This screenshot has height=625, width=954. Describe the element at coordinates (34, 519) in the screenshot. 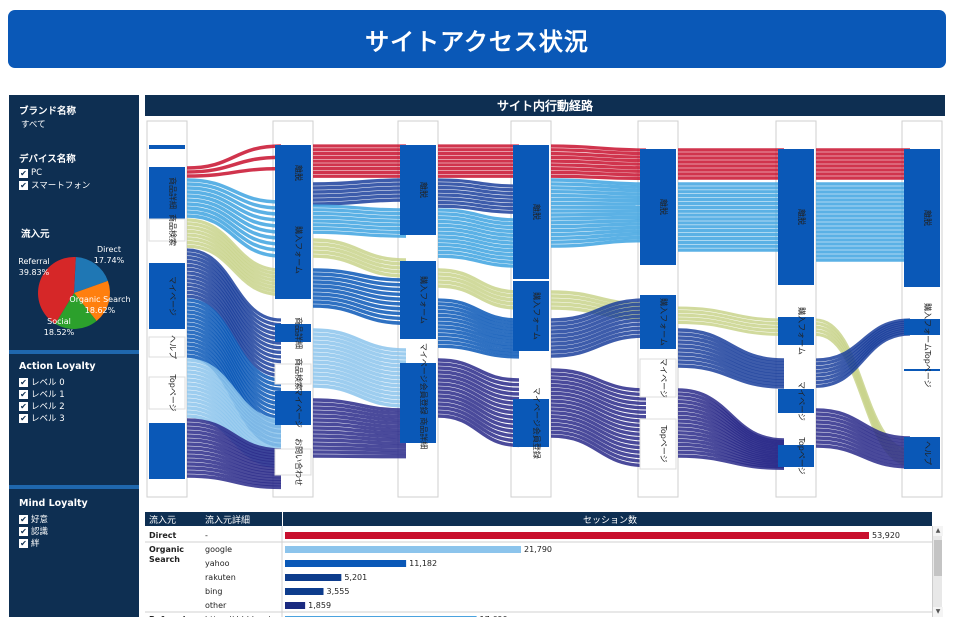

I see `mind-option-favor: ✔ 好意` at that location.